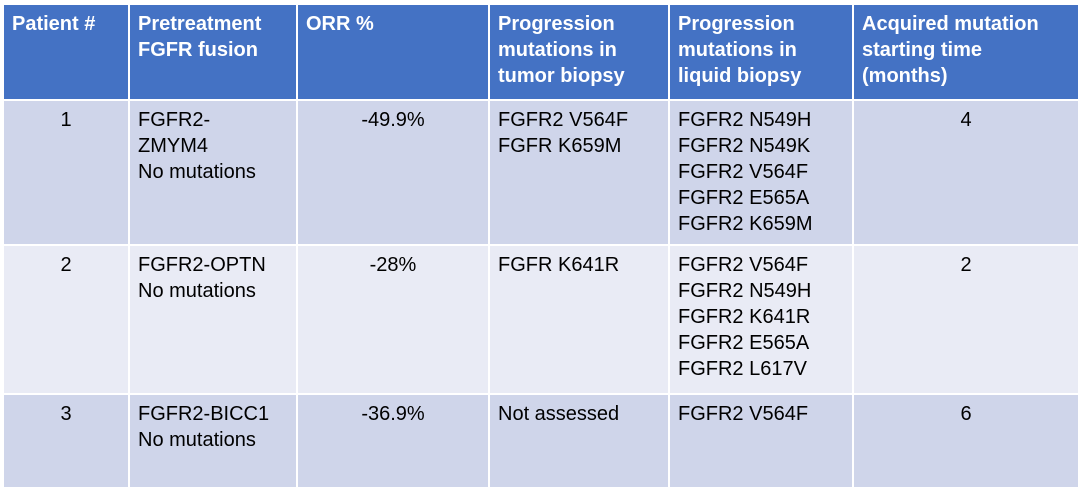 Image resolution: width=1080 pixels, height=491 pixels. Describe the element at coordinates (579, 172) in the screenshot. I see `cell-tumor: FGFR2 V564F FGFR K659M` at that location.